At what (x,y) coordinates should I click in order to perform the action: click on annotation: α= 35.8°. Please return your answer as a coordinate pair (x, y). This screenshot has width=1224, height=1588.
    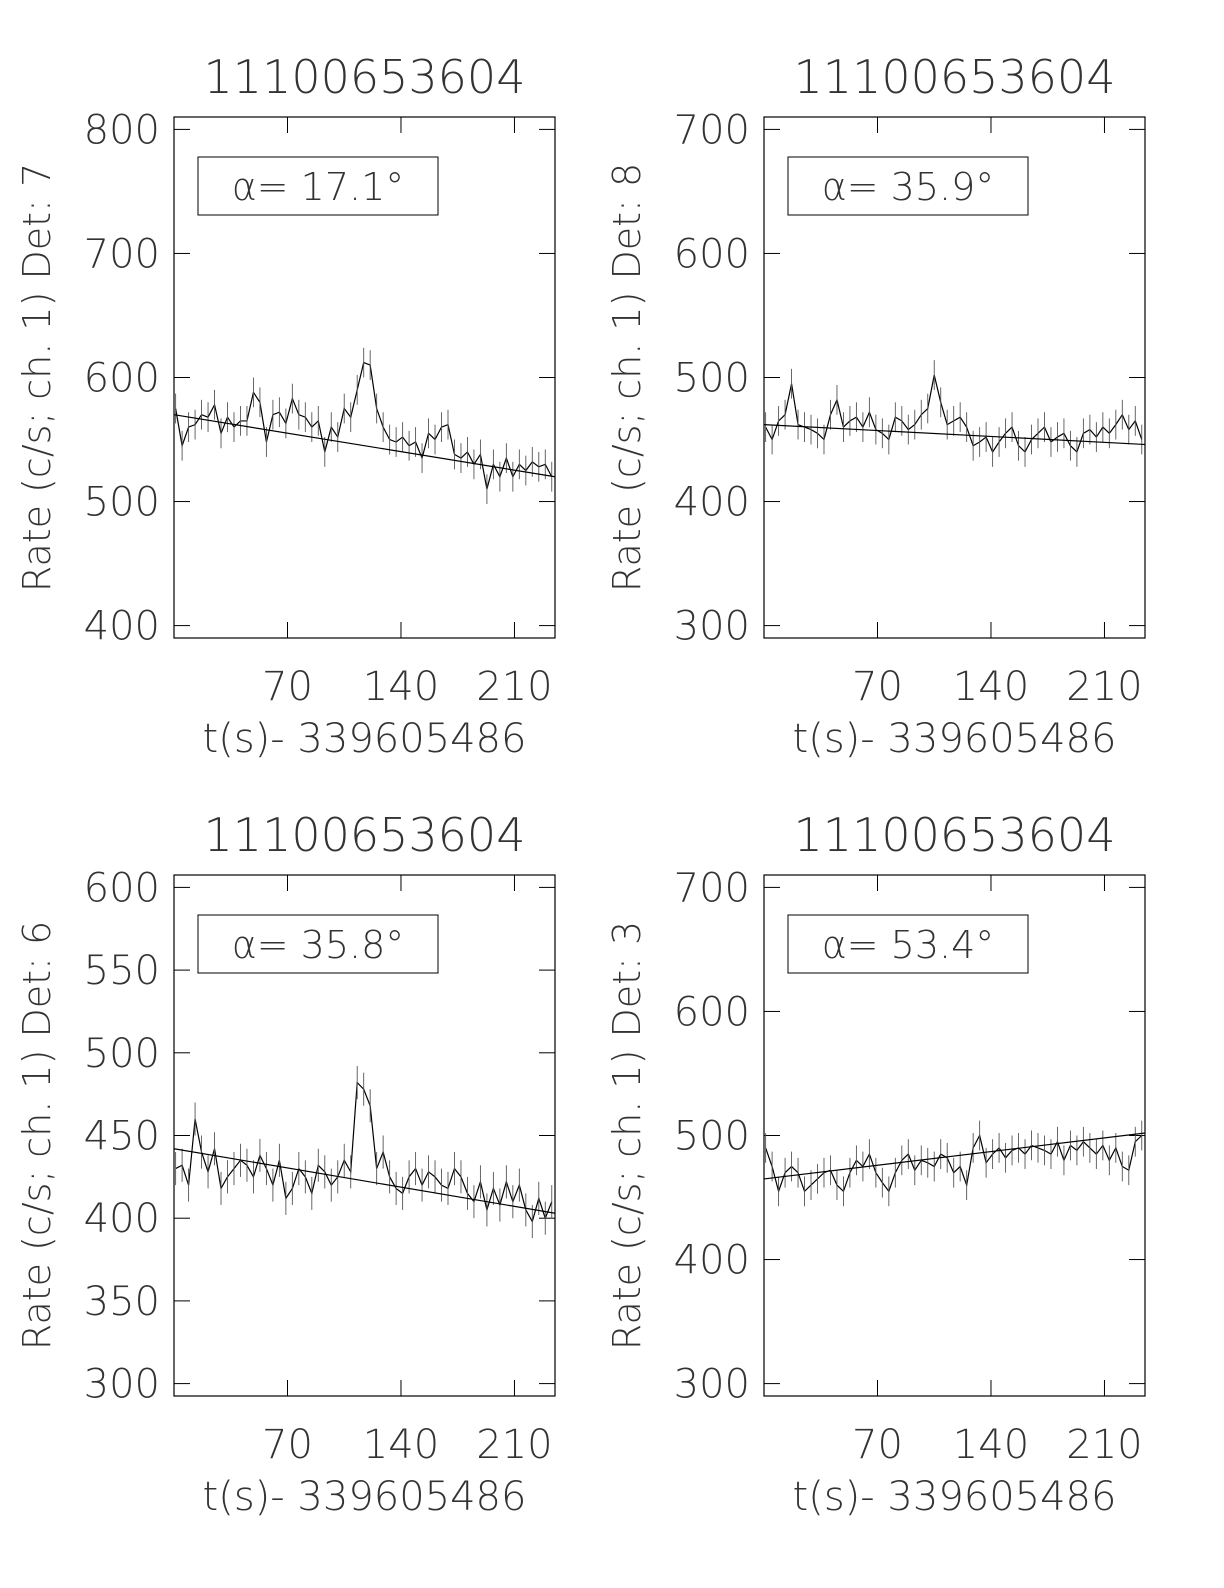
    Looking at the image, I should click on (318, 945).